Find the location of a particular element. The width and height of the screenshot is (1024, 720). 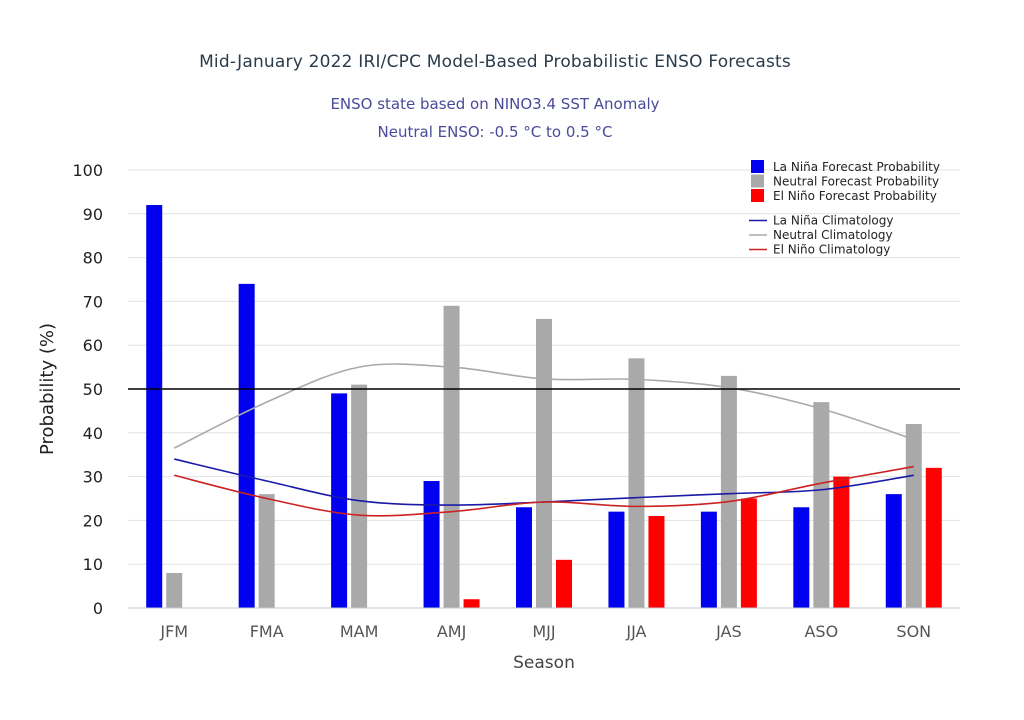

y-tick-label: 100 is located at coordinates (87, 170).